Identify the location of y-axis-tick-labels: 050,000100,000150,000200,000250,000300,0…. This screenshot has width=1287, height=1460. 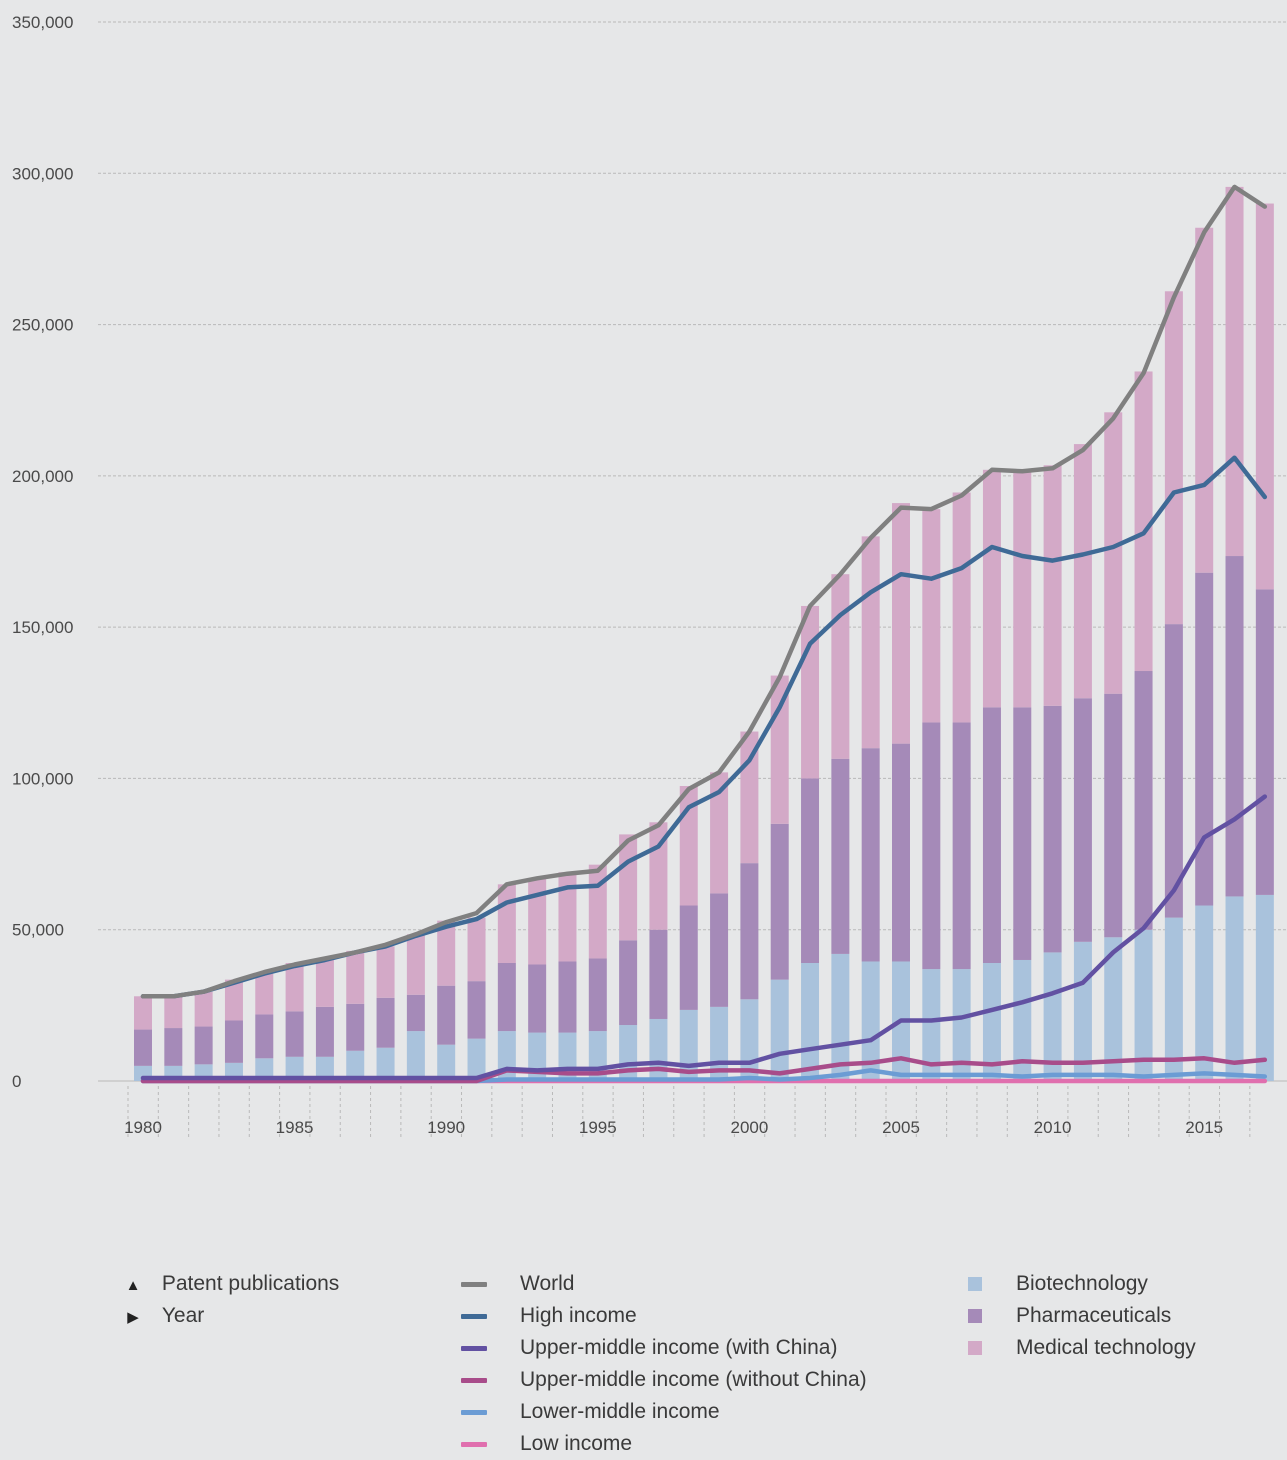
(42, 552).